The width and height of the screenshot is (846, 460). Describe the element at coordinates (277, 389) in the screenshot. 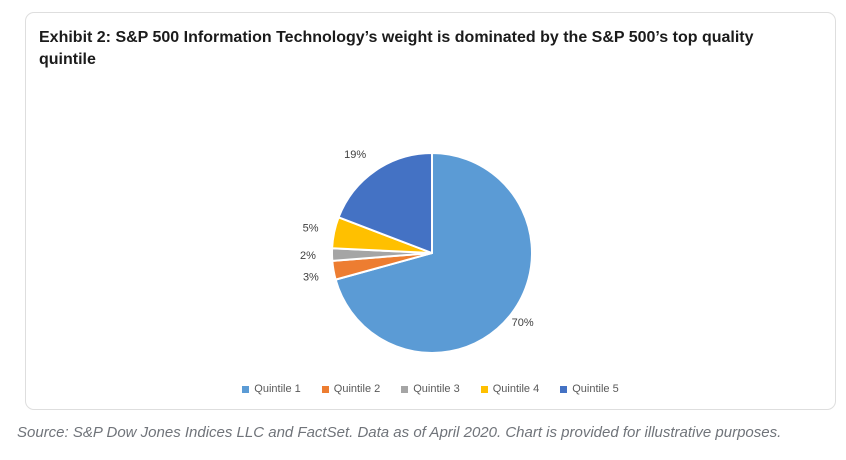

I see `legend-label: Quintile 1` at that location.